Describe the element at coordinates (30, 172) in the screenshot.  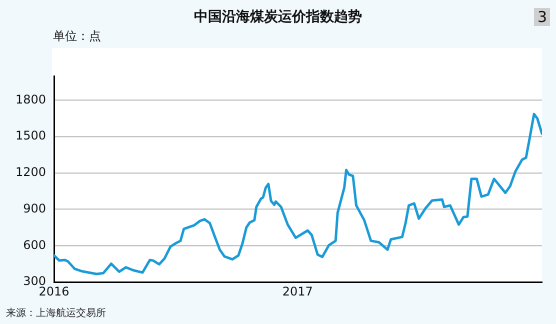
I see `y-tick-label: 1200` at that location.